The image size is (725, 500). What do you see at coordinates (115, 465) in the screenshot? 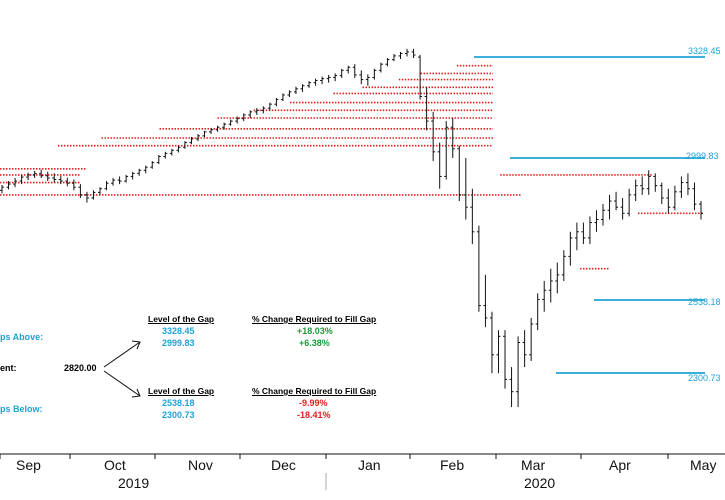
I see `month-label-oct: Oct` at bounding box center [115, 465].